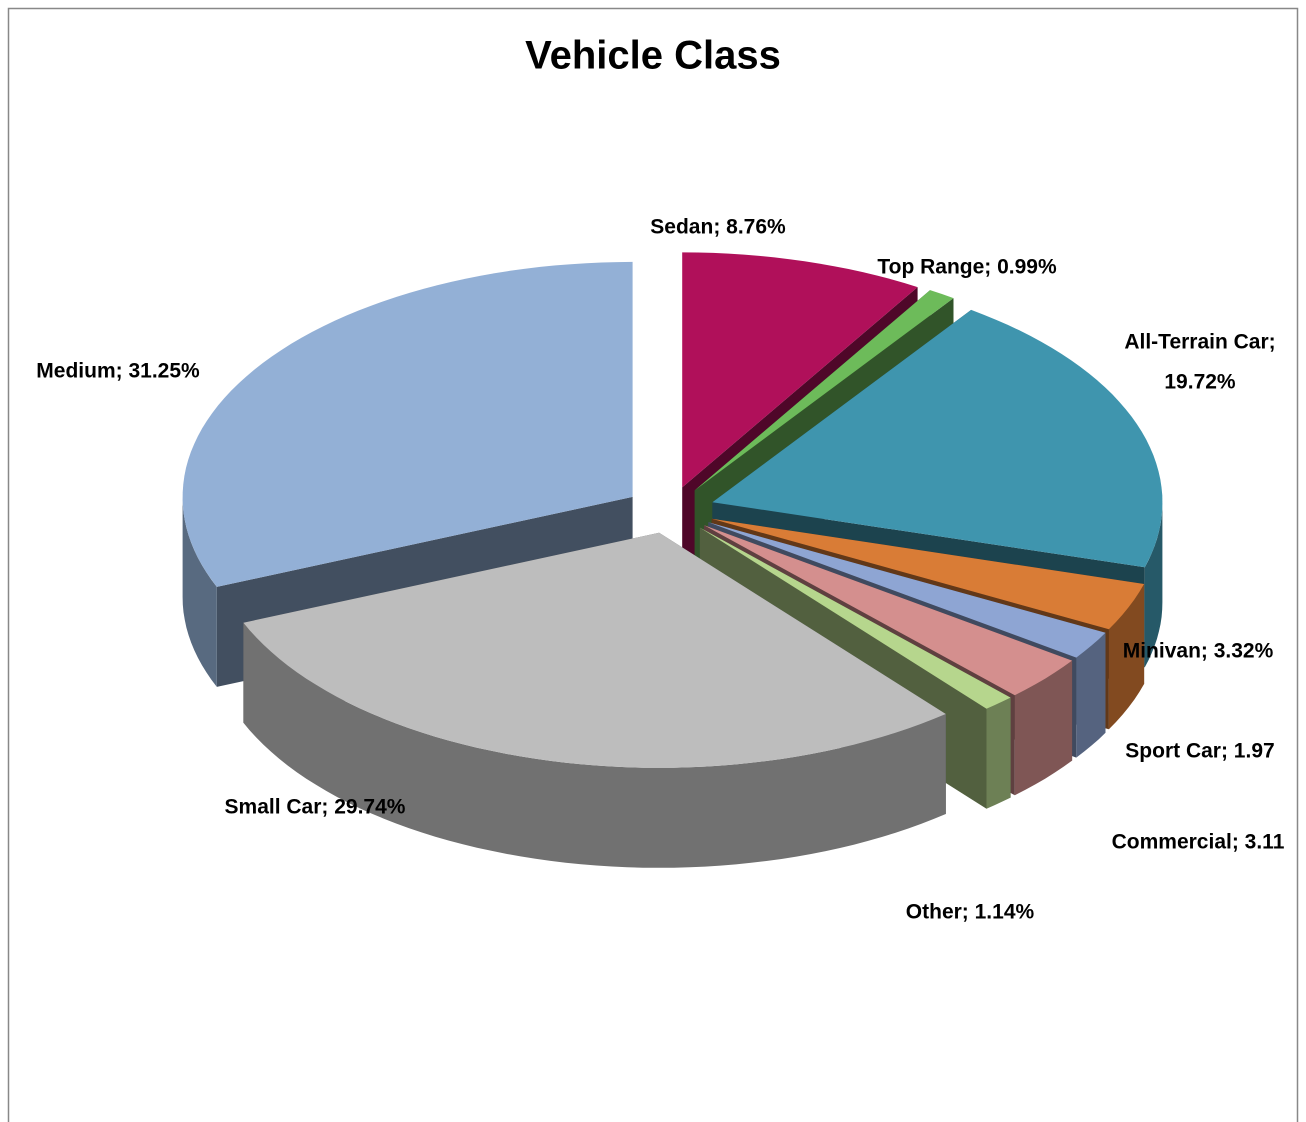  Describe the element at coordinates (718, 227) in the screenshot. I see `data-label: Sedan; 8.76%` at that location.